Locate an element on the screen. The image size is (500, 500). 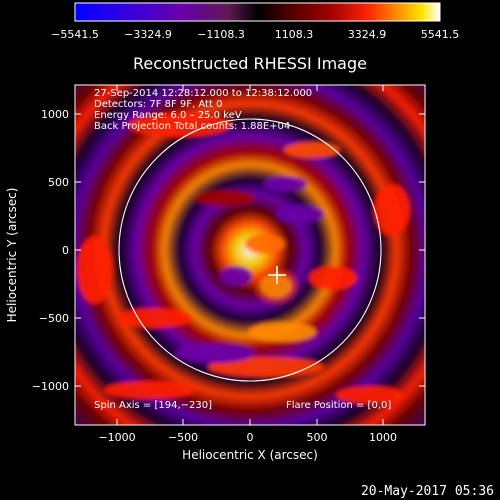
purple-upper-right is located at coordinates (285, 184).